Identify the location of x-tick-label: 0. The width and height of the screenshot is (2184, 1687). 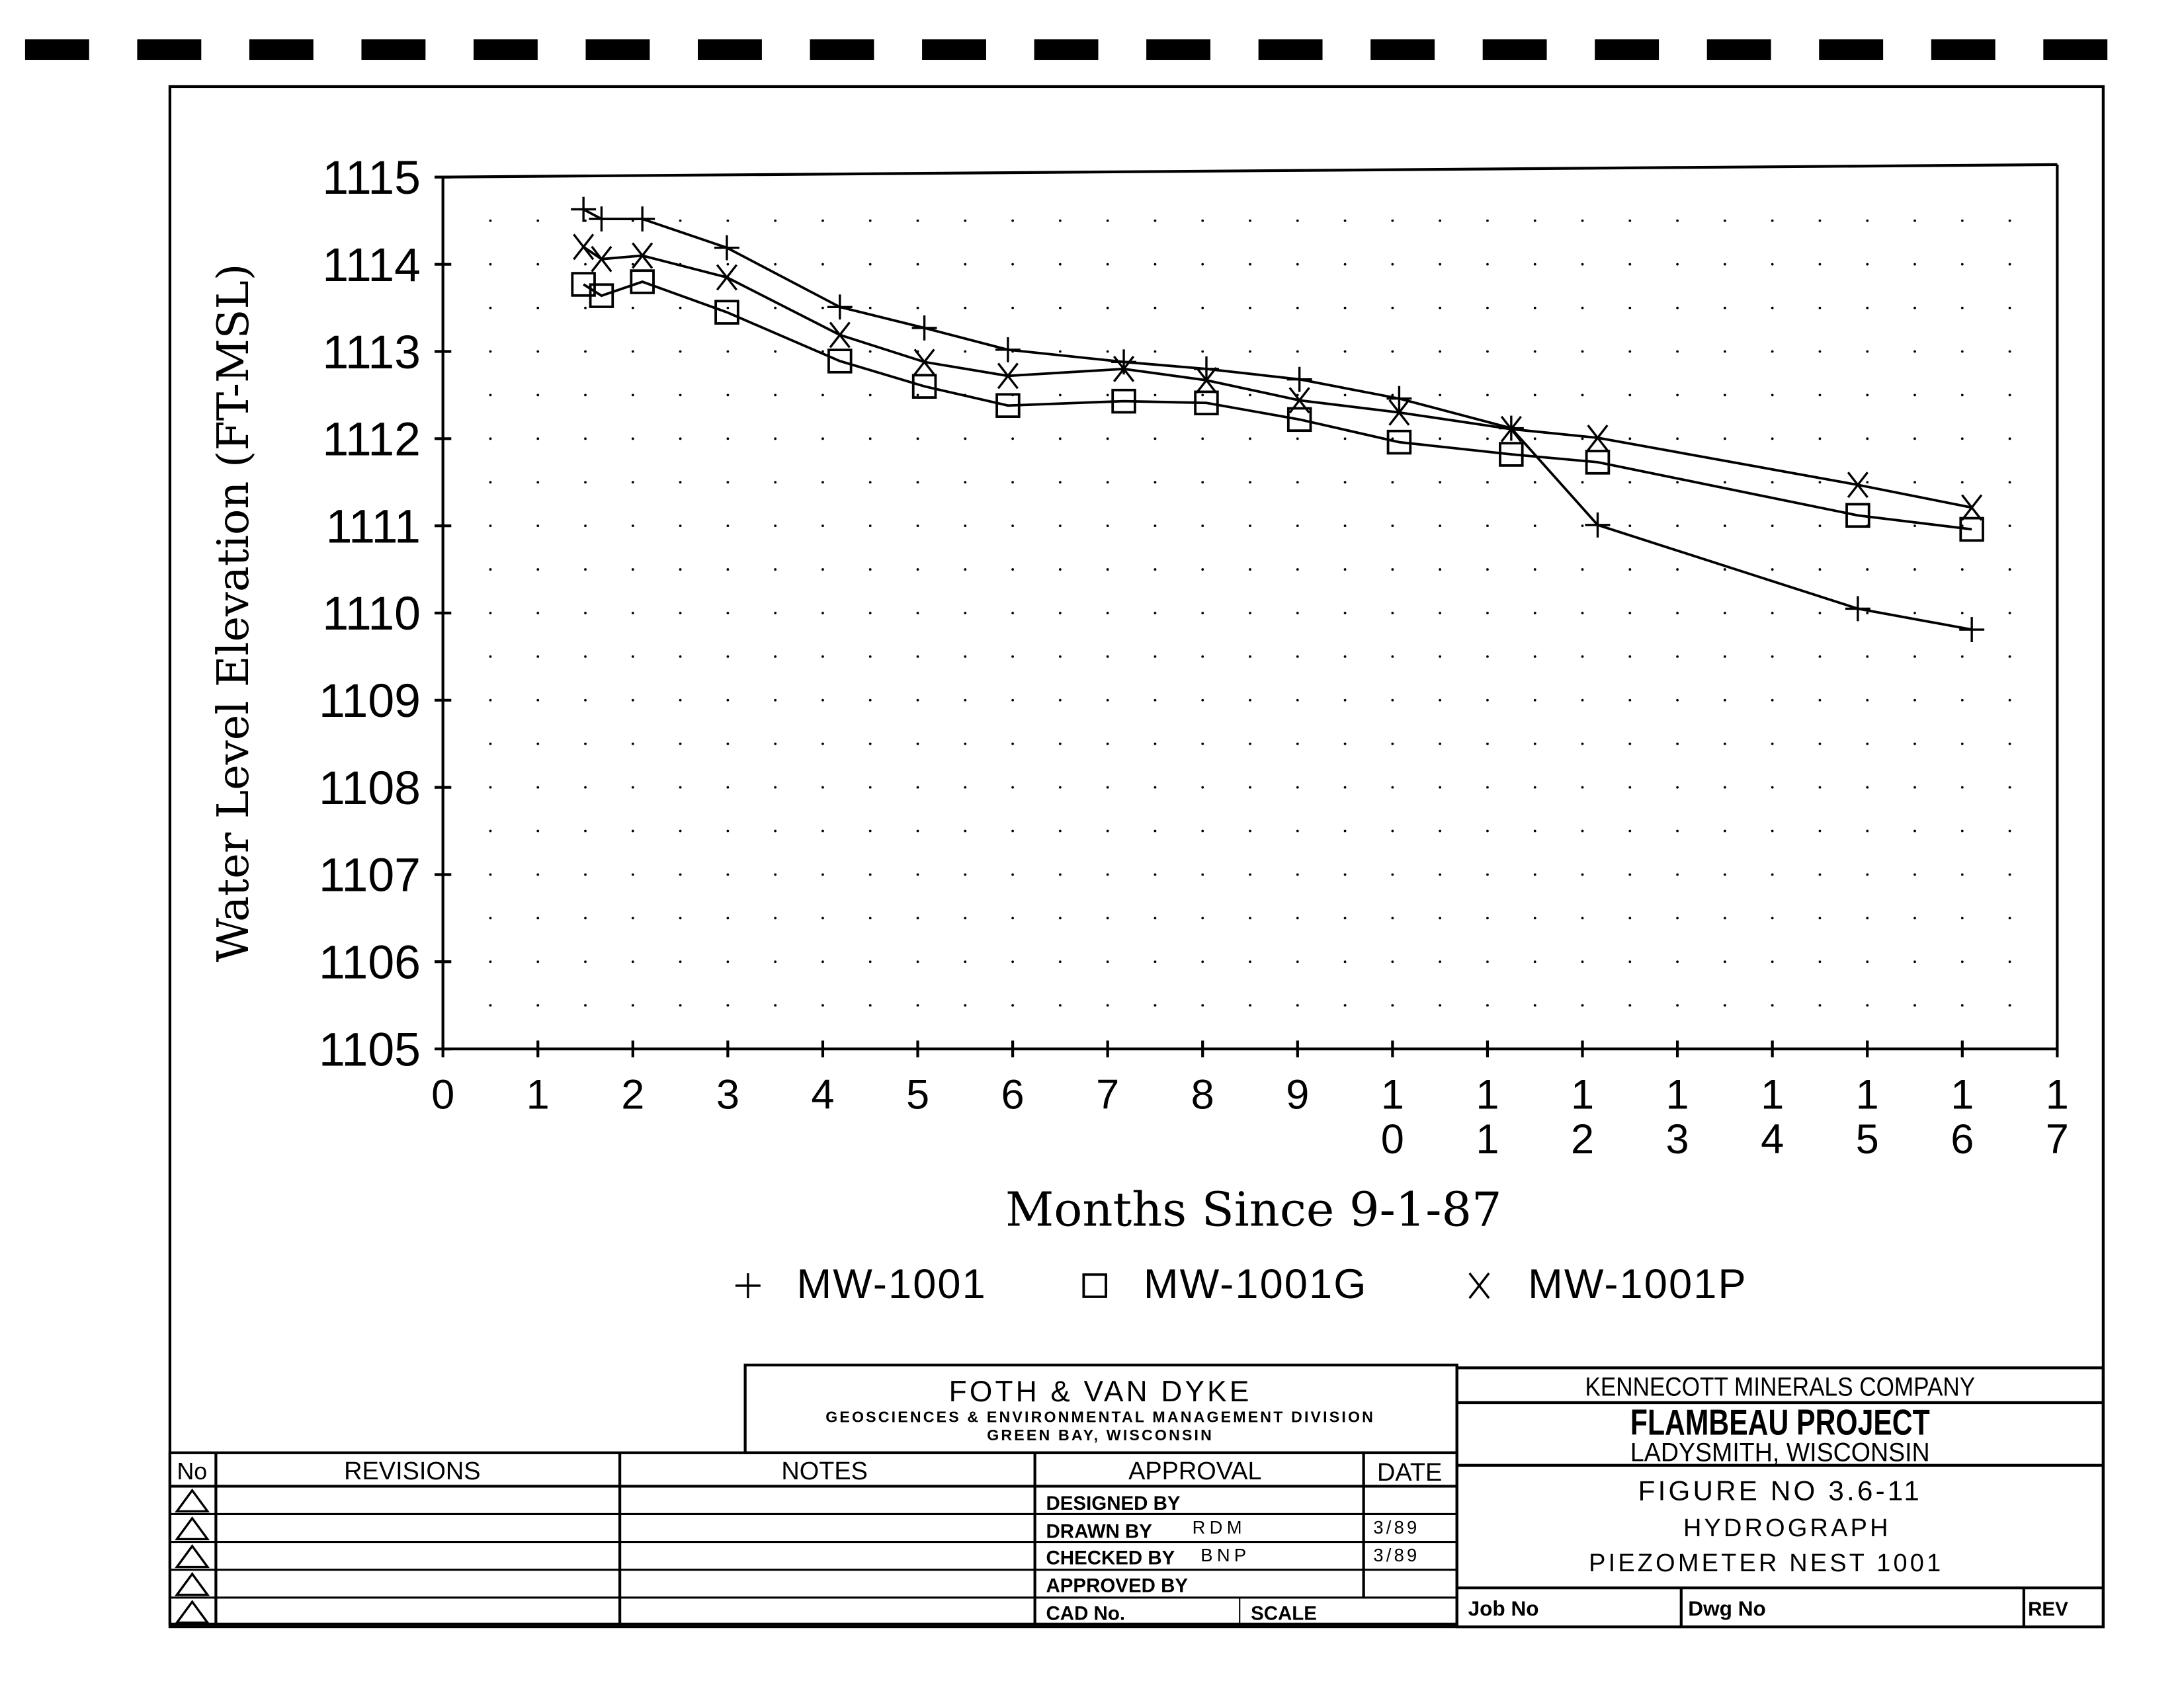
(442, 1095).